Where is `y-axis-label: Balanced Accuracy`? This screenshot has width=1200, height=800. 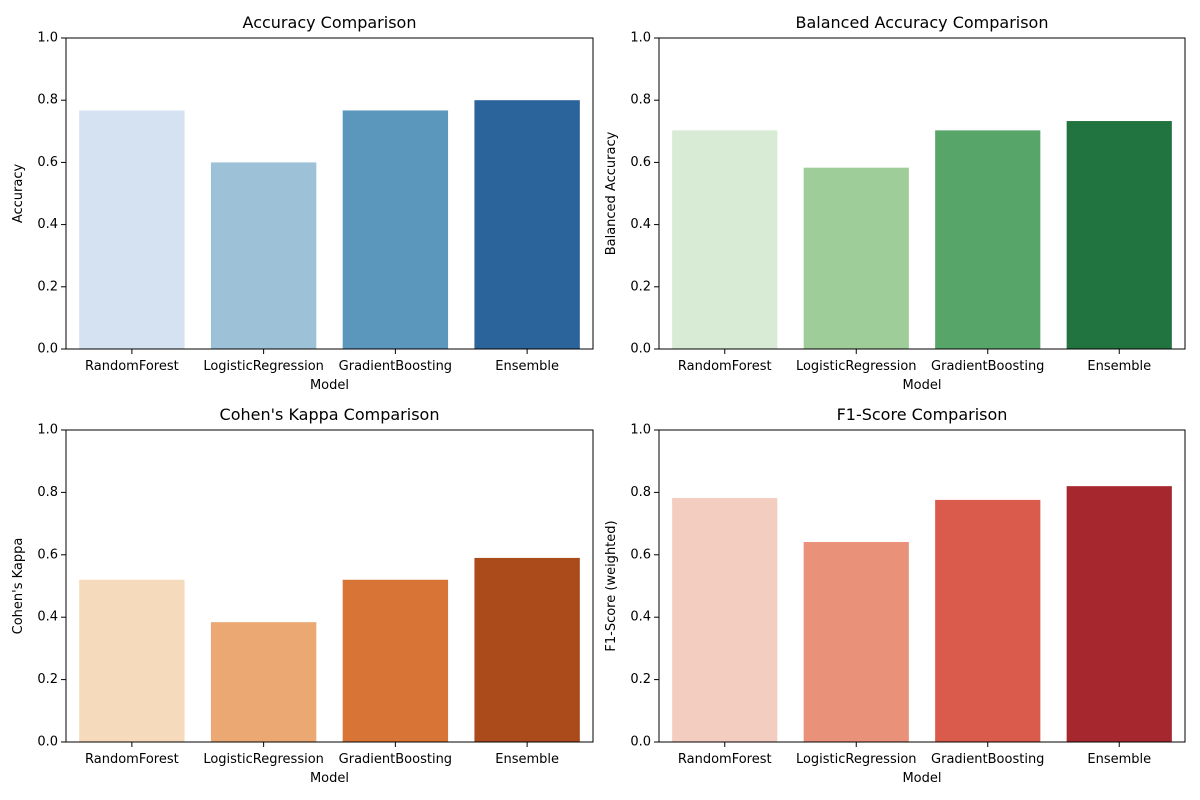
y-axis-label: Balanced Accuracy is located at coordinates (611, 193).